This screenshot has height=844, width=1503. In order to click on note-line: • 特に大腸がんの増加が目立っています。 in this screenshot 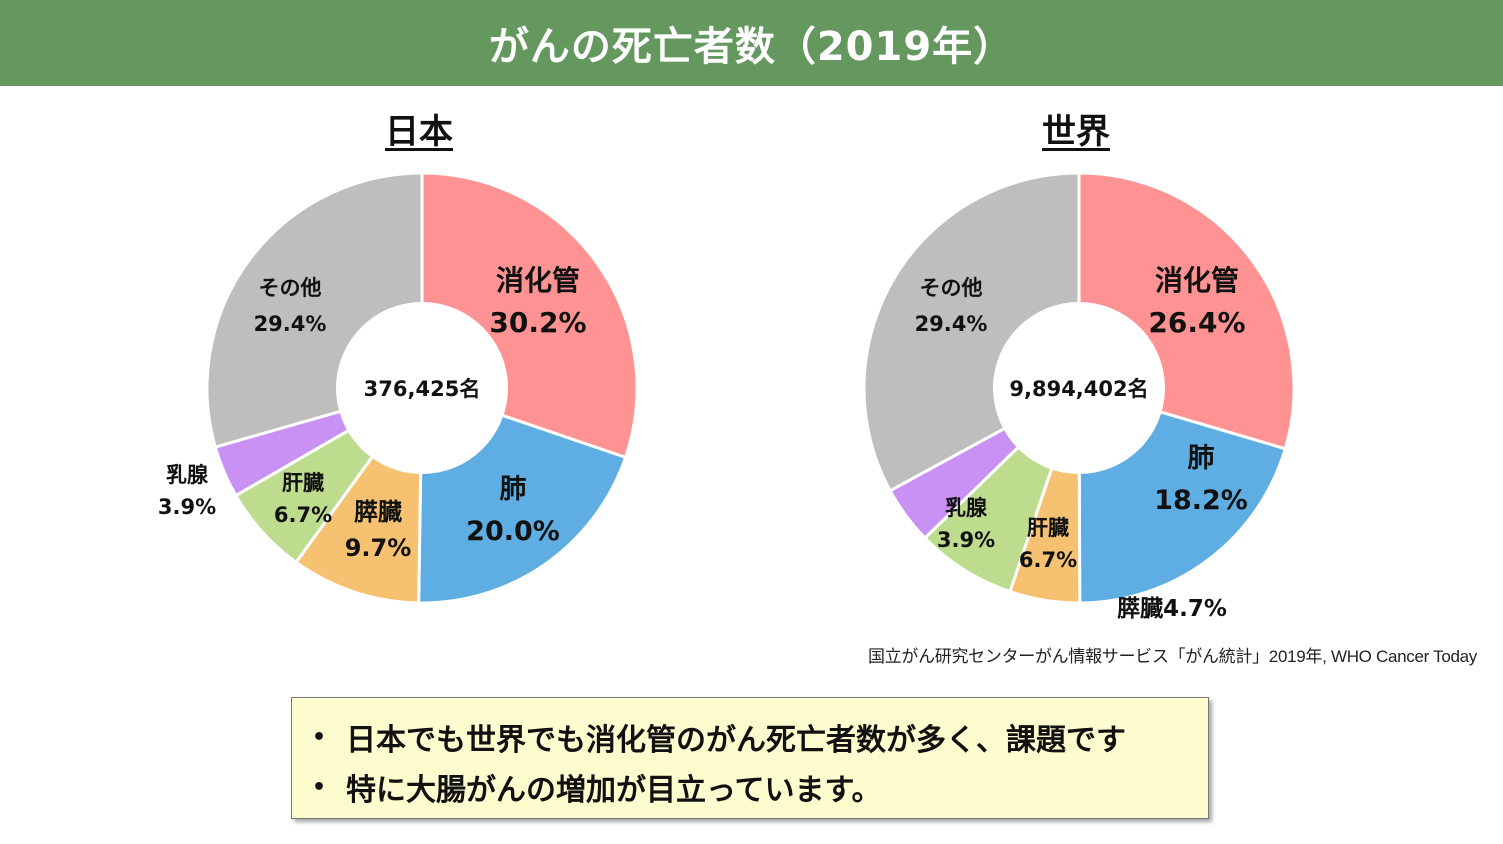, I will do `click(750, 787)`.